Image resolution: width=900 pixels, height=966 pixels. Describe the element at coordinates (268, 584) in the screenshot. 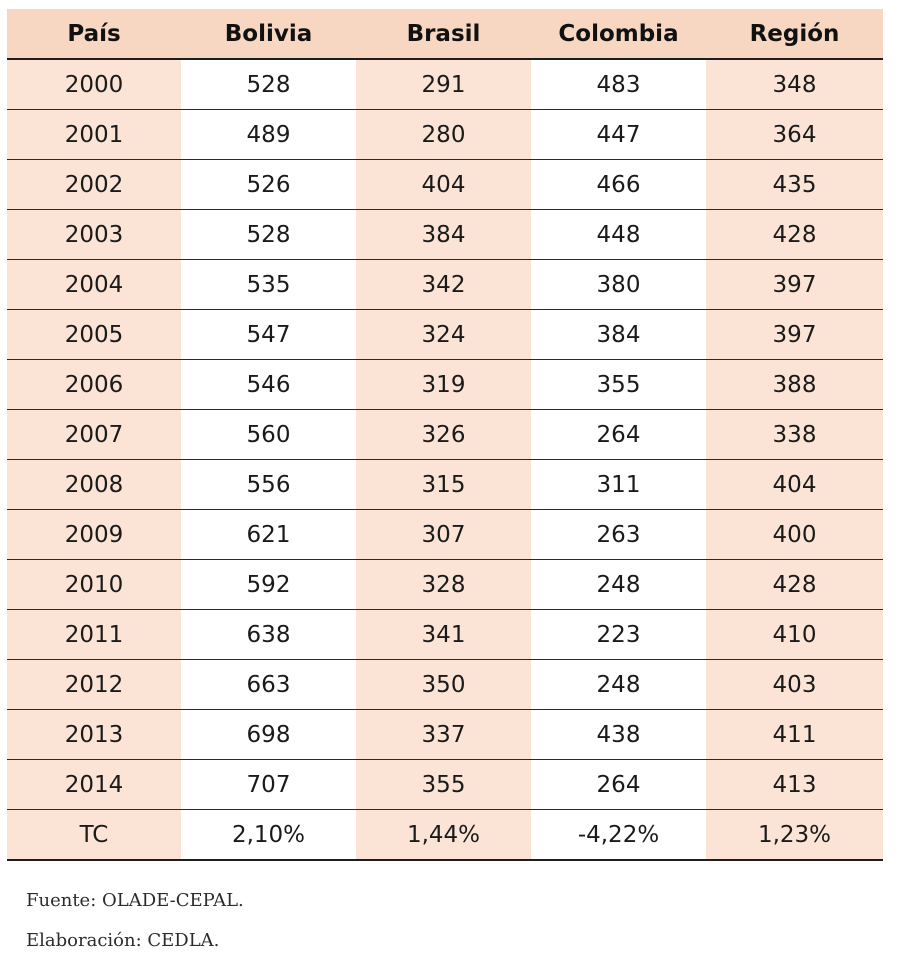

I see `cell-bolivia: 592` at that location.